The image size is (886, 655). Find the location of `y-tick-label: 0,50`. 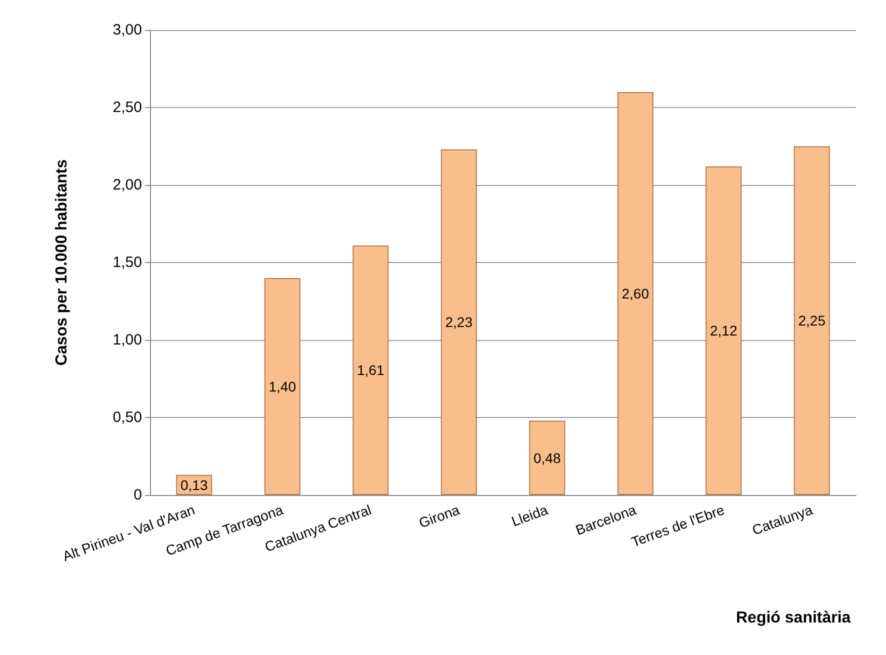

y-tick-label: 0,50 is located at coordinates (127, 417).